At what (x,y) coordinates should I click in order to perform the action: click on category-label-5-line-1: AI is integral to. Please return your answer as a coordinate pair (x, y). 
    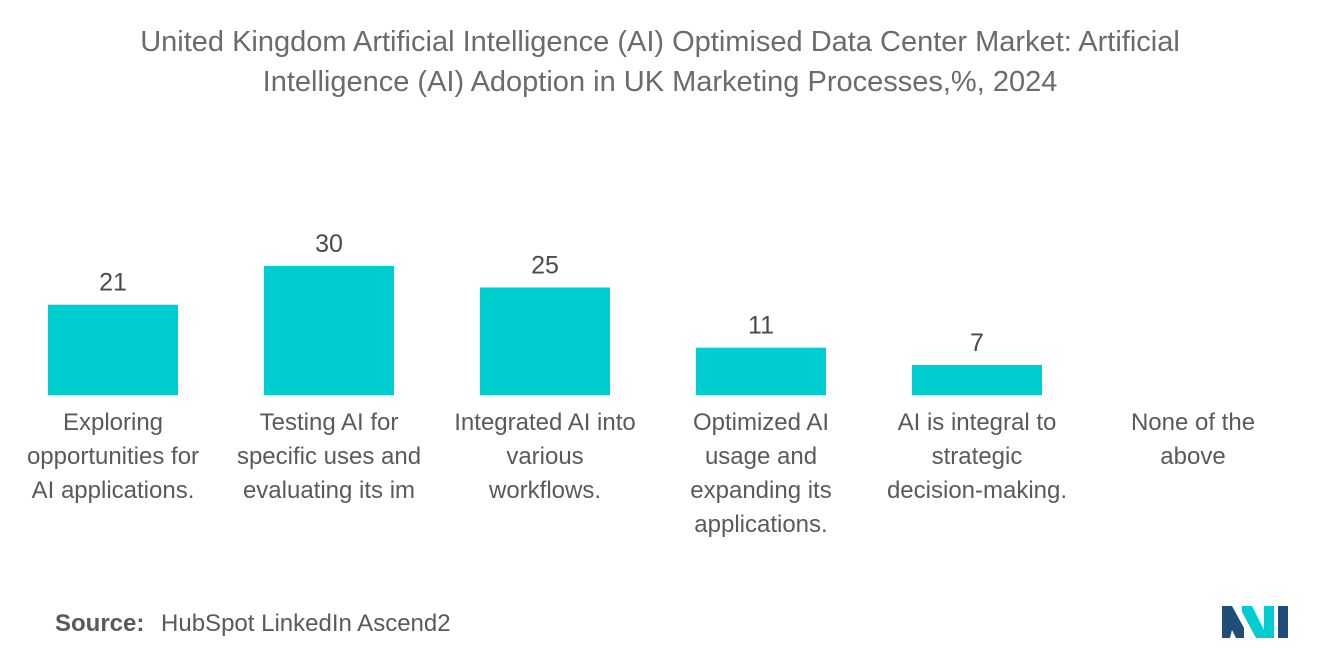
    Looking at the image, I should click on (977, 422).